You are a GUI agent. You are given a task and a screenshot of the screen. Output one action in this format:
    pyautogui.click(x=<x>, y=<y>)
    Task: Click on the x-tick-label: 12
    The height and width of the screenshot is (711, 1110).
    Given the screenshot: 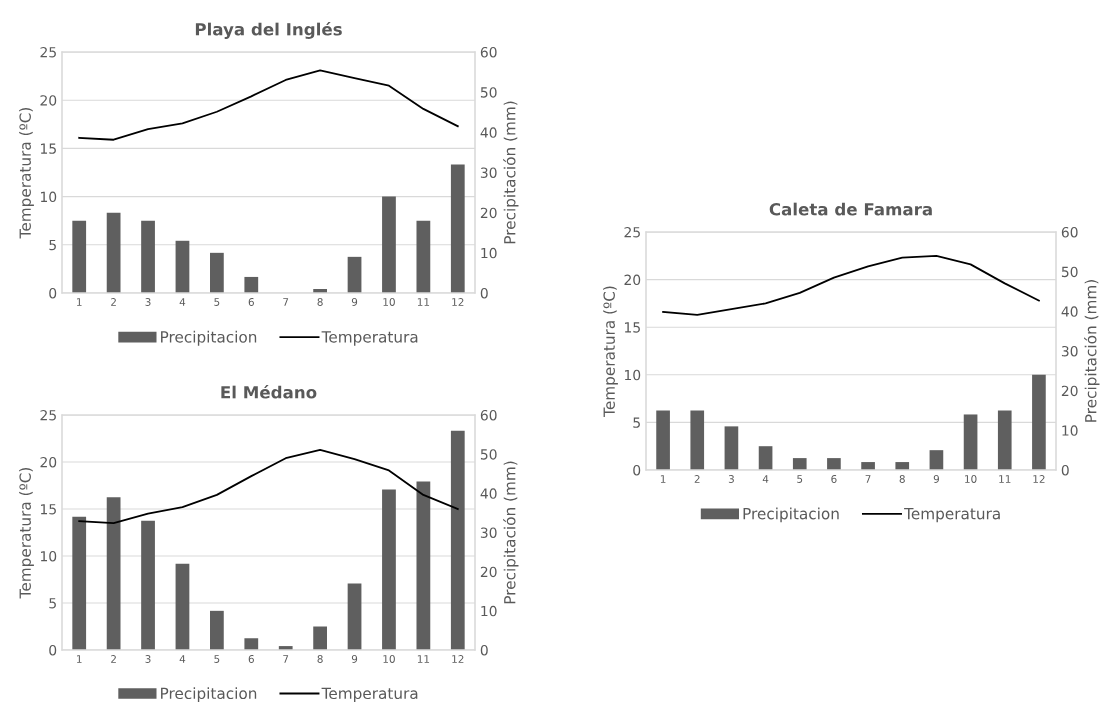 What is the action you would take?
    pyautogui.click(x=1039, y=479)
    